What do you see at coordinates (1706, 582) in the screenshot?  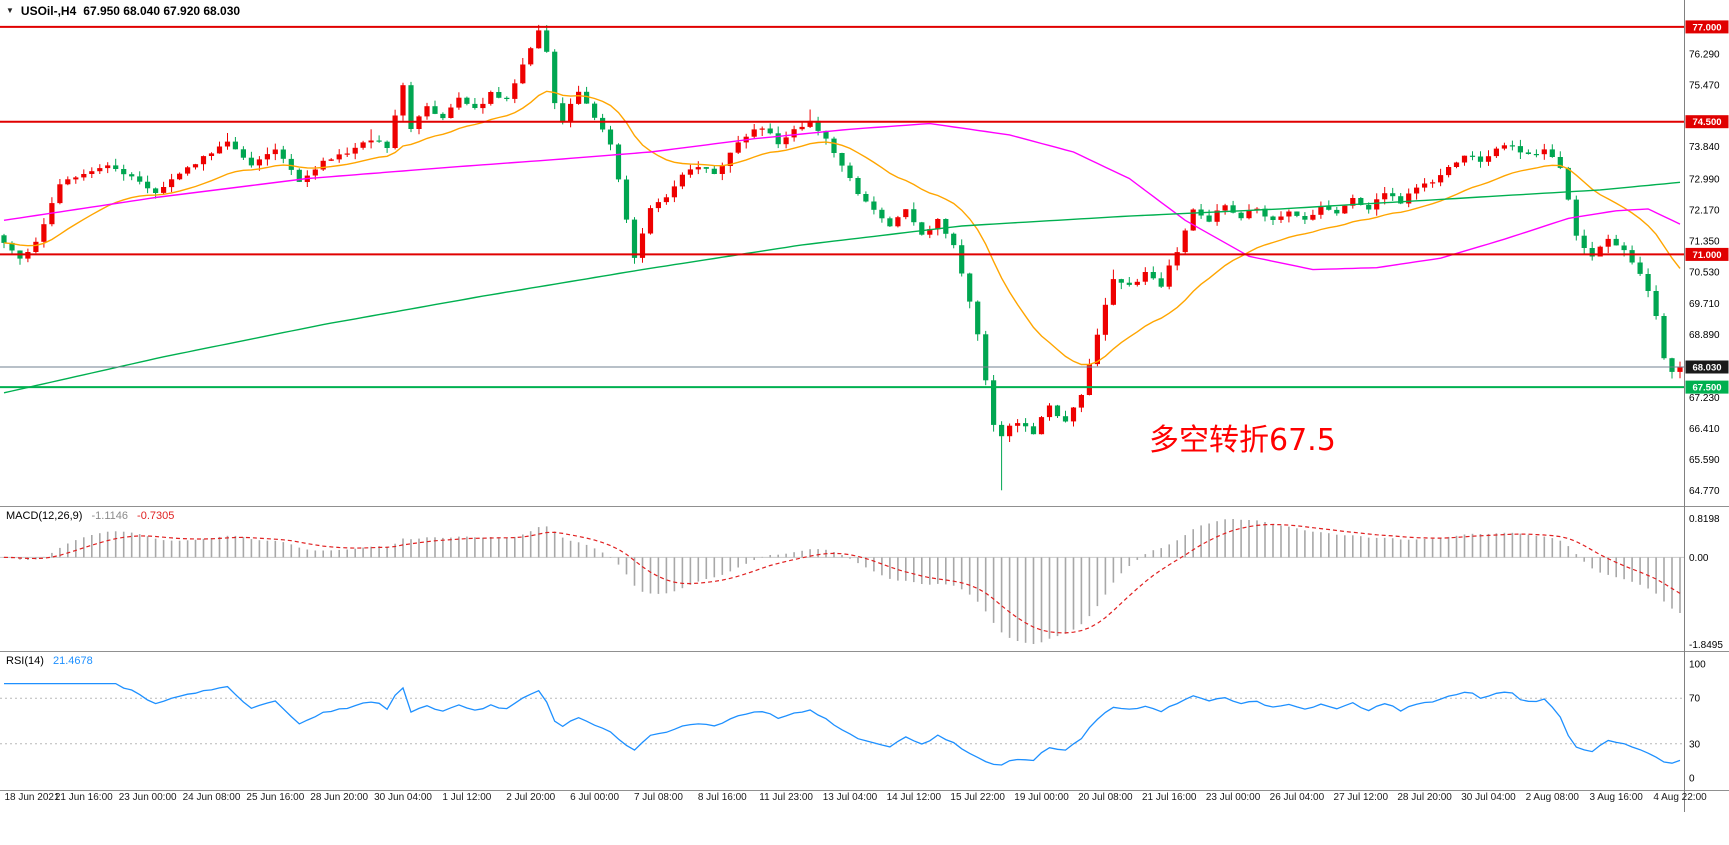 I see `macd-axis: 0.8198 0.00 -1.8495` at bounding box center [1706, 582].